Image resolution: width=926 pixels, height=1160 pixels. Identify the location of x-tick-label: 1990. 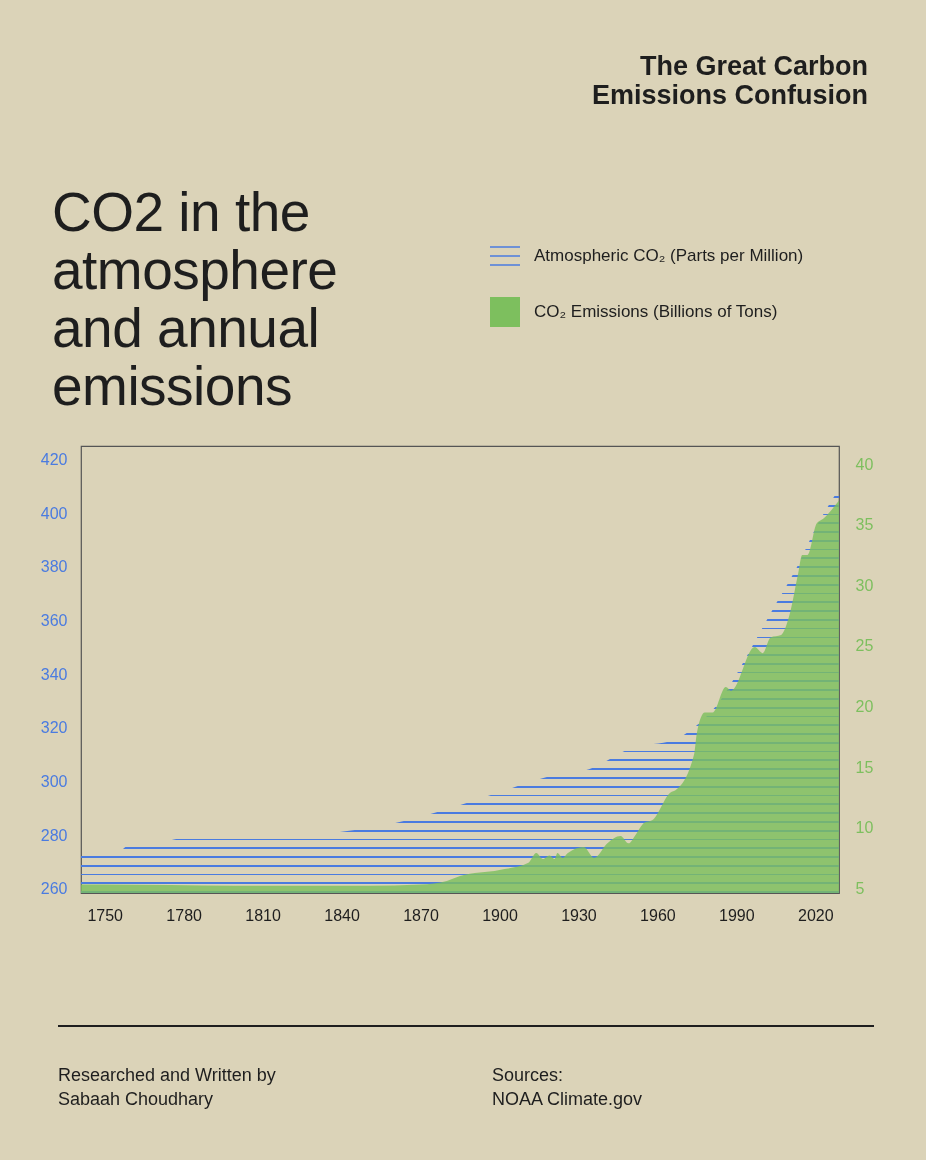
(737, 915).